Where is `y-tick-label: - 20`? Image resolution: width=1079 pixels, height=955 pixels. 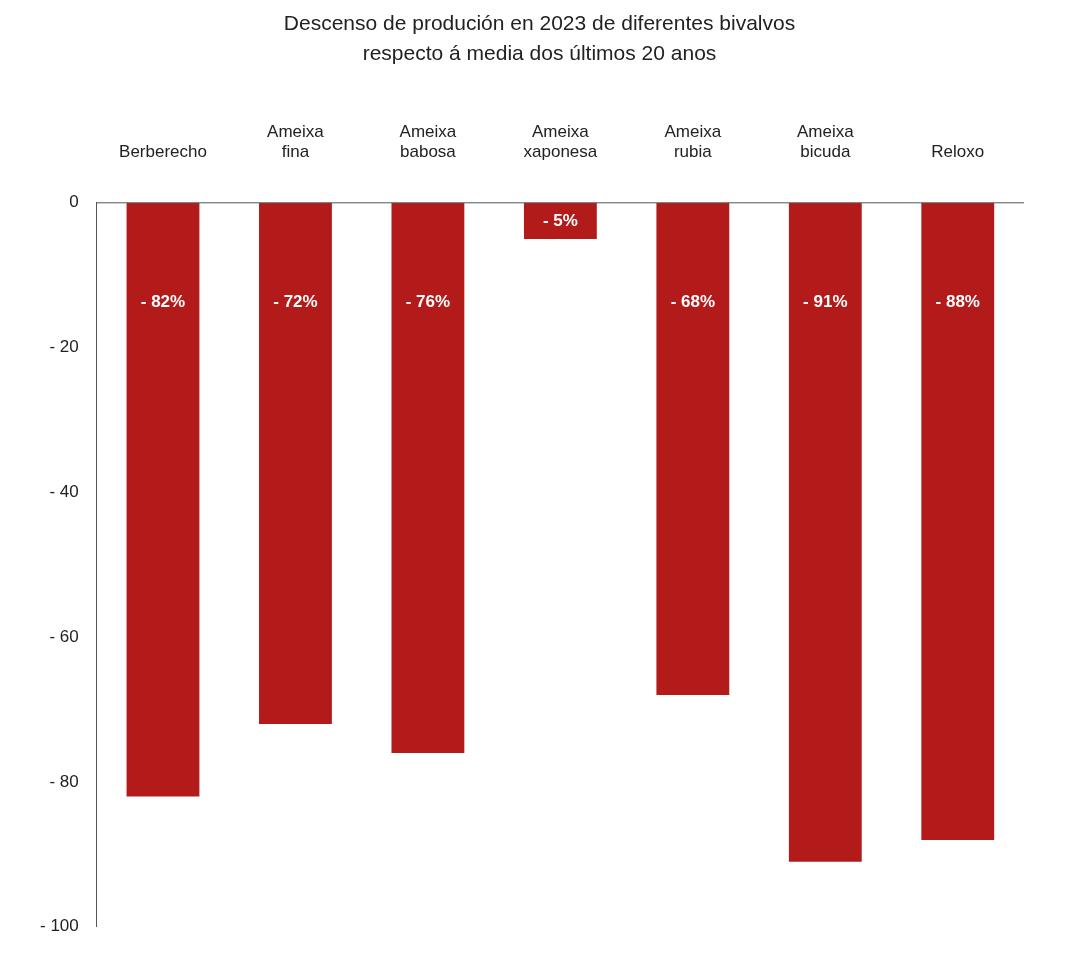
y-tick-label: - 20 is located at coordinates (64, 347).